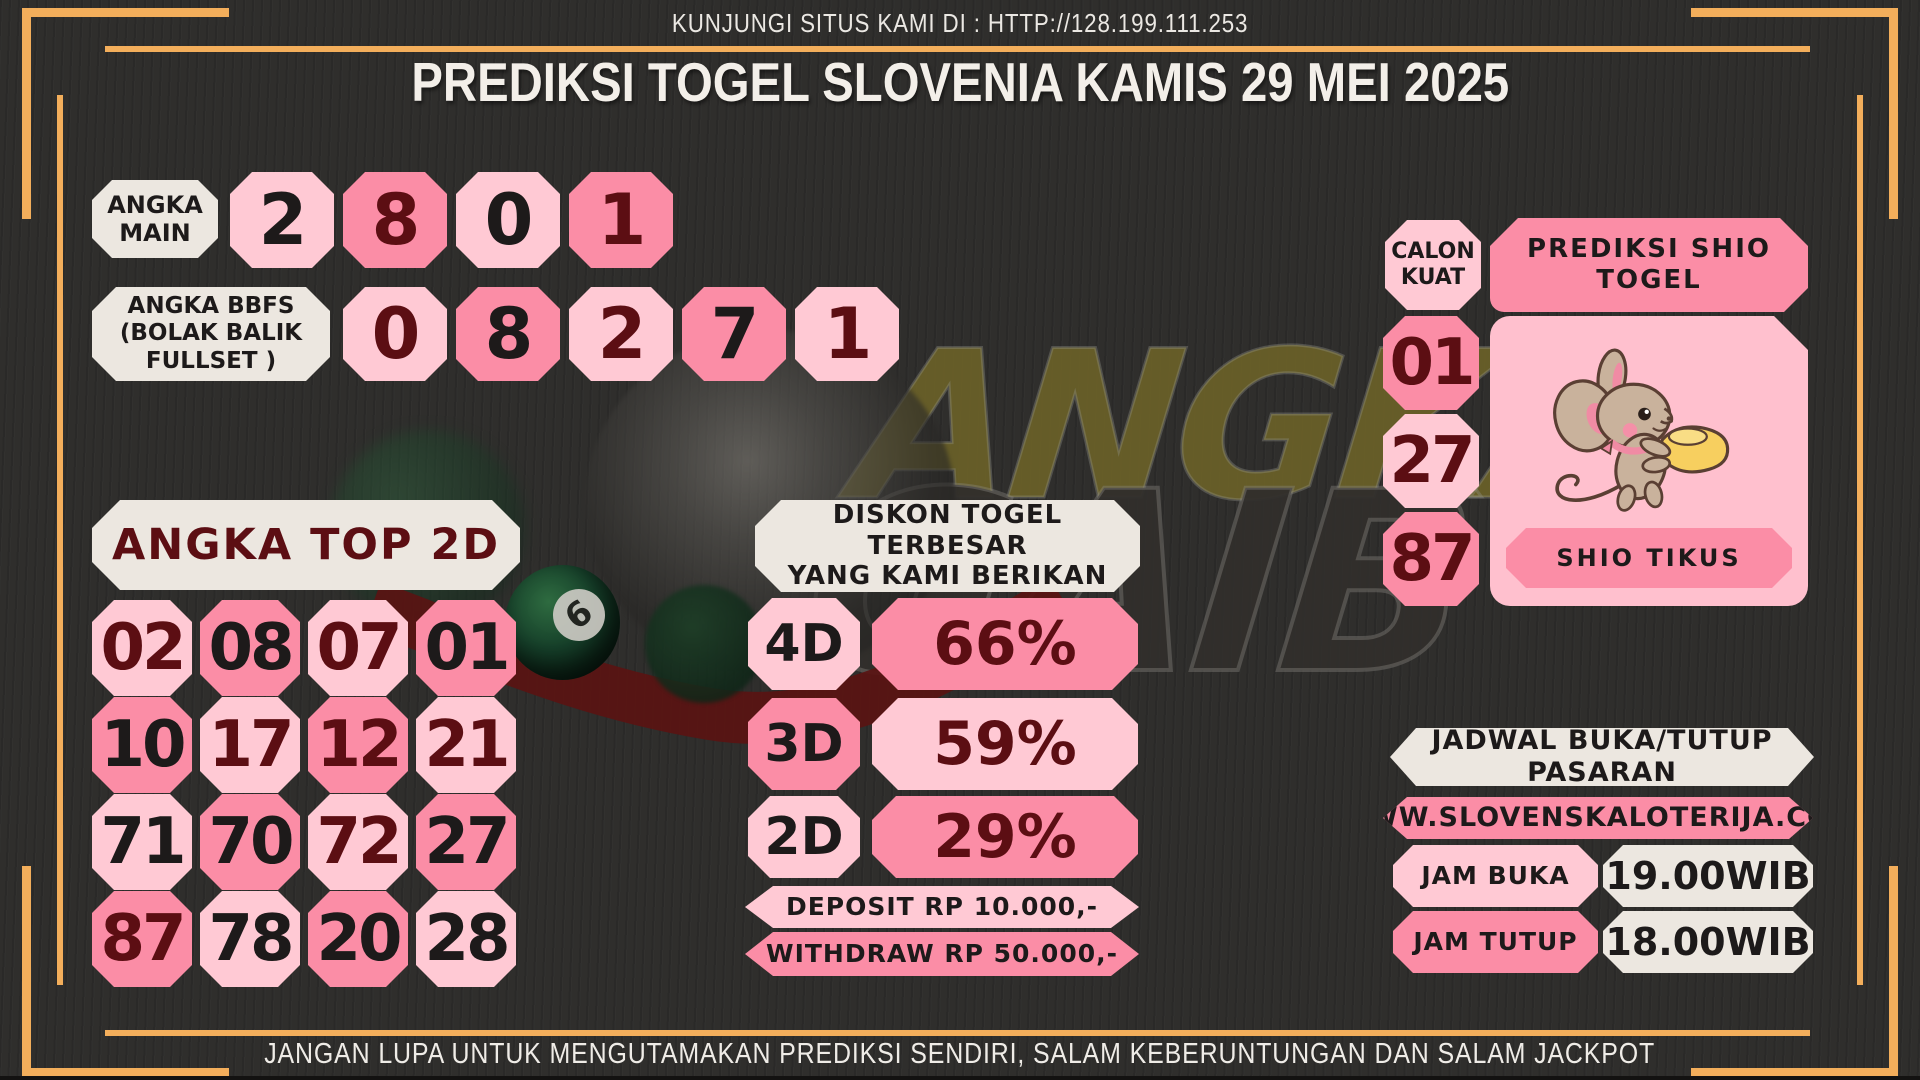  Describe the element at coordinates (1649, 424) in the screenshot. I see `mouse-with-gold-ingot-icon` at that location.